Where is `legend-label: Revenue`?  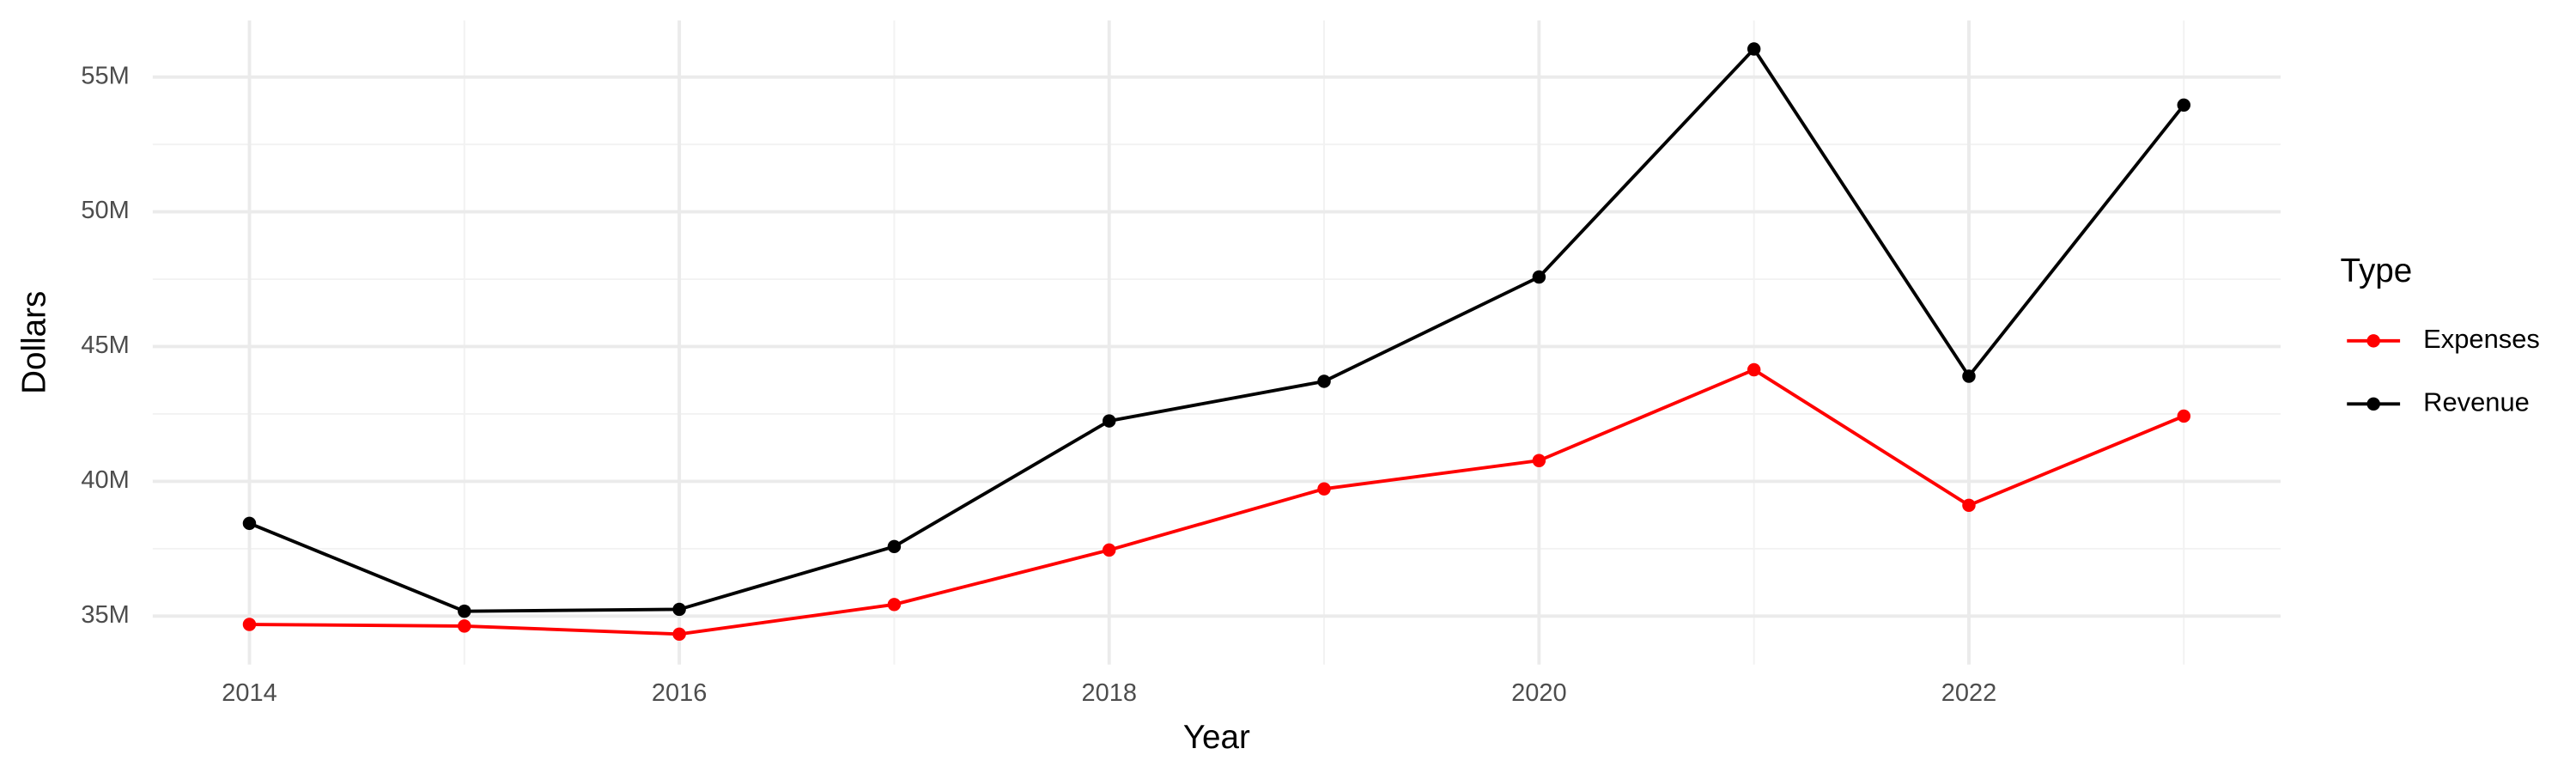
legend-label: Revenue is located at coordinates (2477, 401).